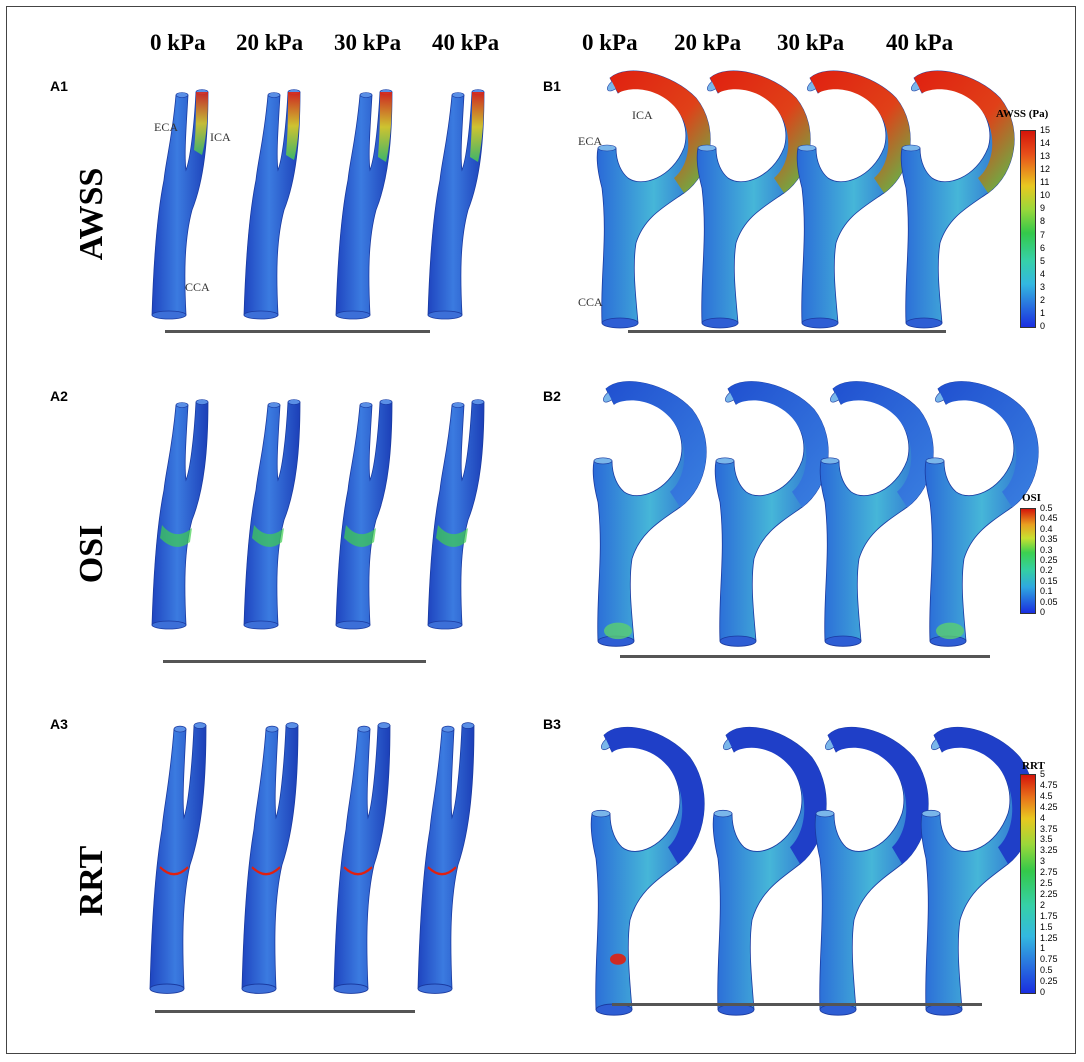 This screenshot has width=1084, height=1062. What do you see at coordinates (1043, 326) in the screenshot?
I see `legend-awss-tick: 0` at bounding box center [1043, 326].